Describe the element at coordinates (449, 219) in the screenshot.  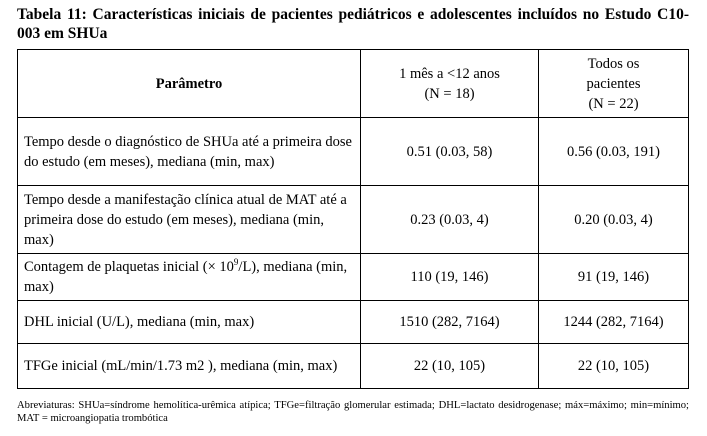
I see `row-value-age-group: 0.23 (0.03, 4)` at that location.